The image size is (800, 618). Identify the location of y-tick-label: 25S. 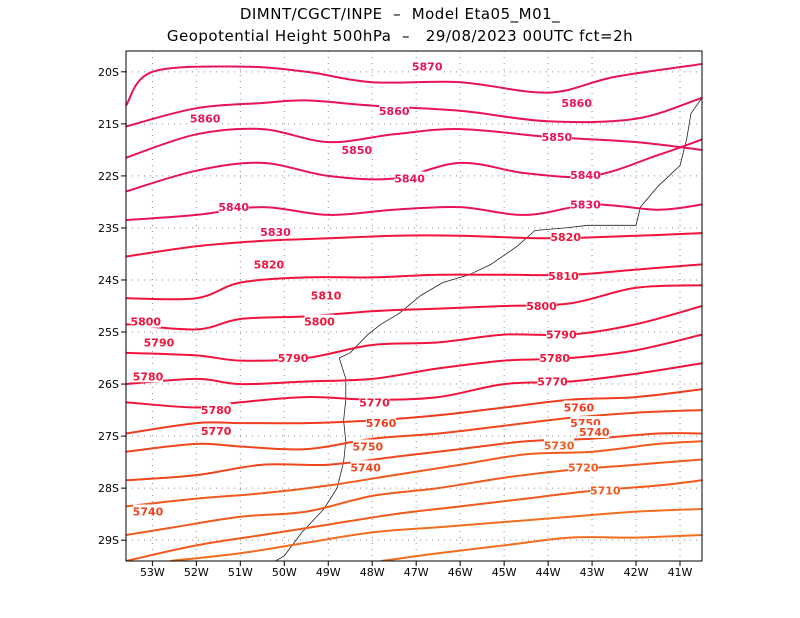
(108, 332).